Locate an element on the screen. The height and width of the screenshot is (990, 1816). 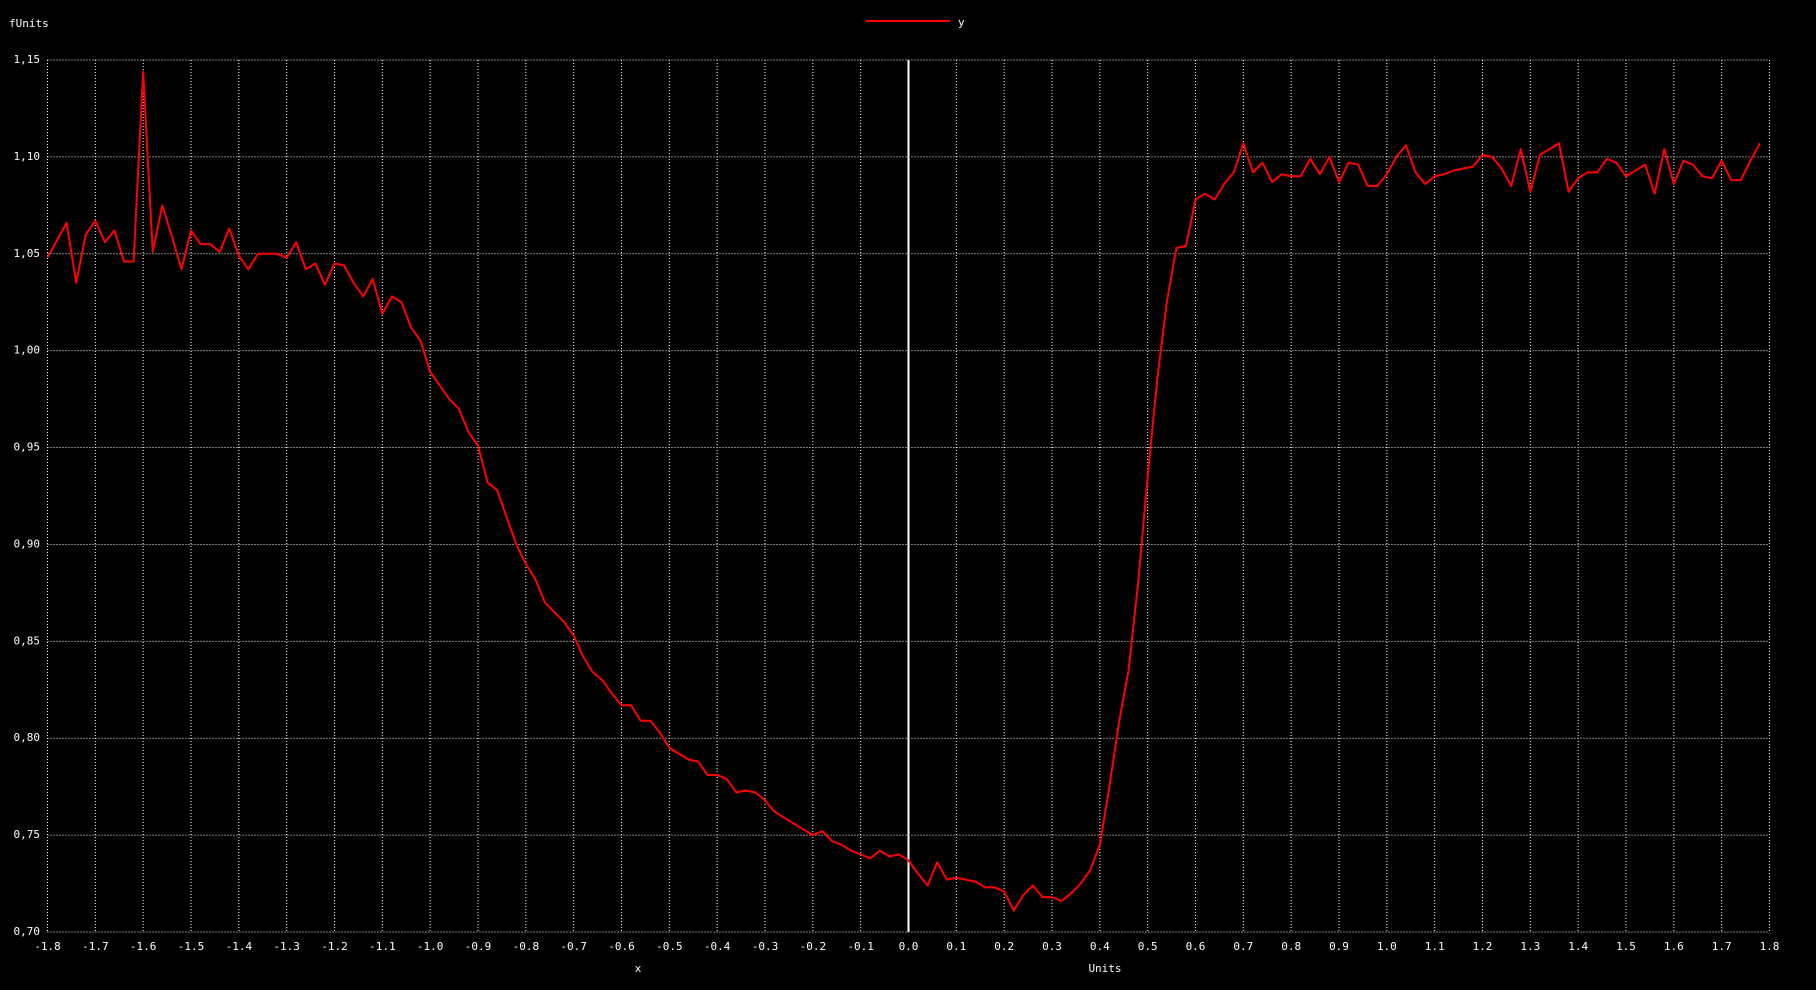
x-tick-label: -0.2 is located at coordinates (813, 946).